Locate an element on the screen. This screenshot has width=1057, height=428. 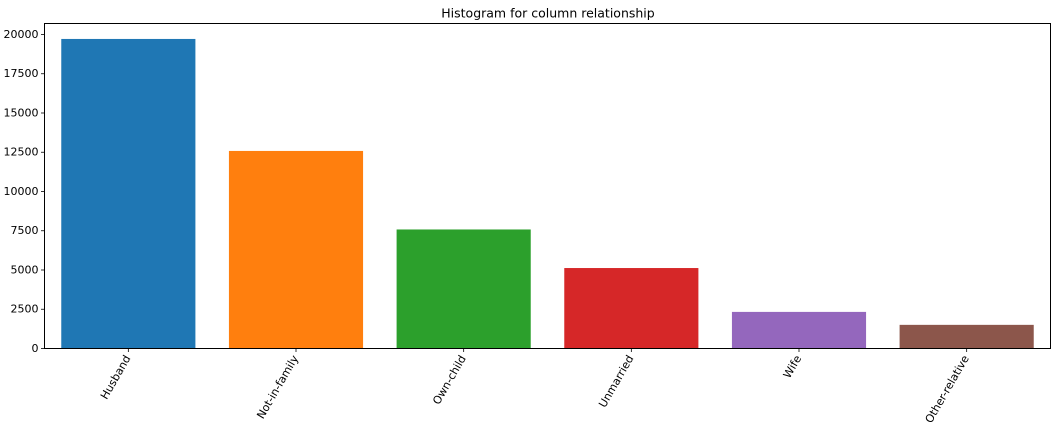
x-tick-label-wife: Wife is located at coordinates (793, 367).